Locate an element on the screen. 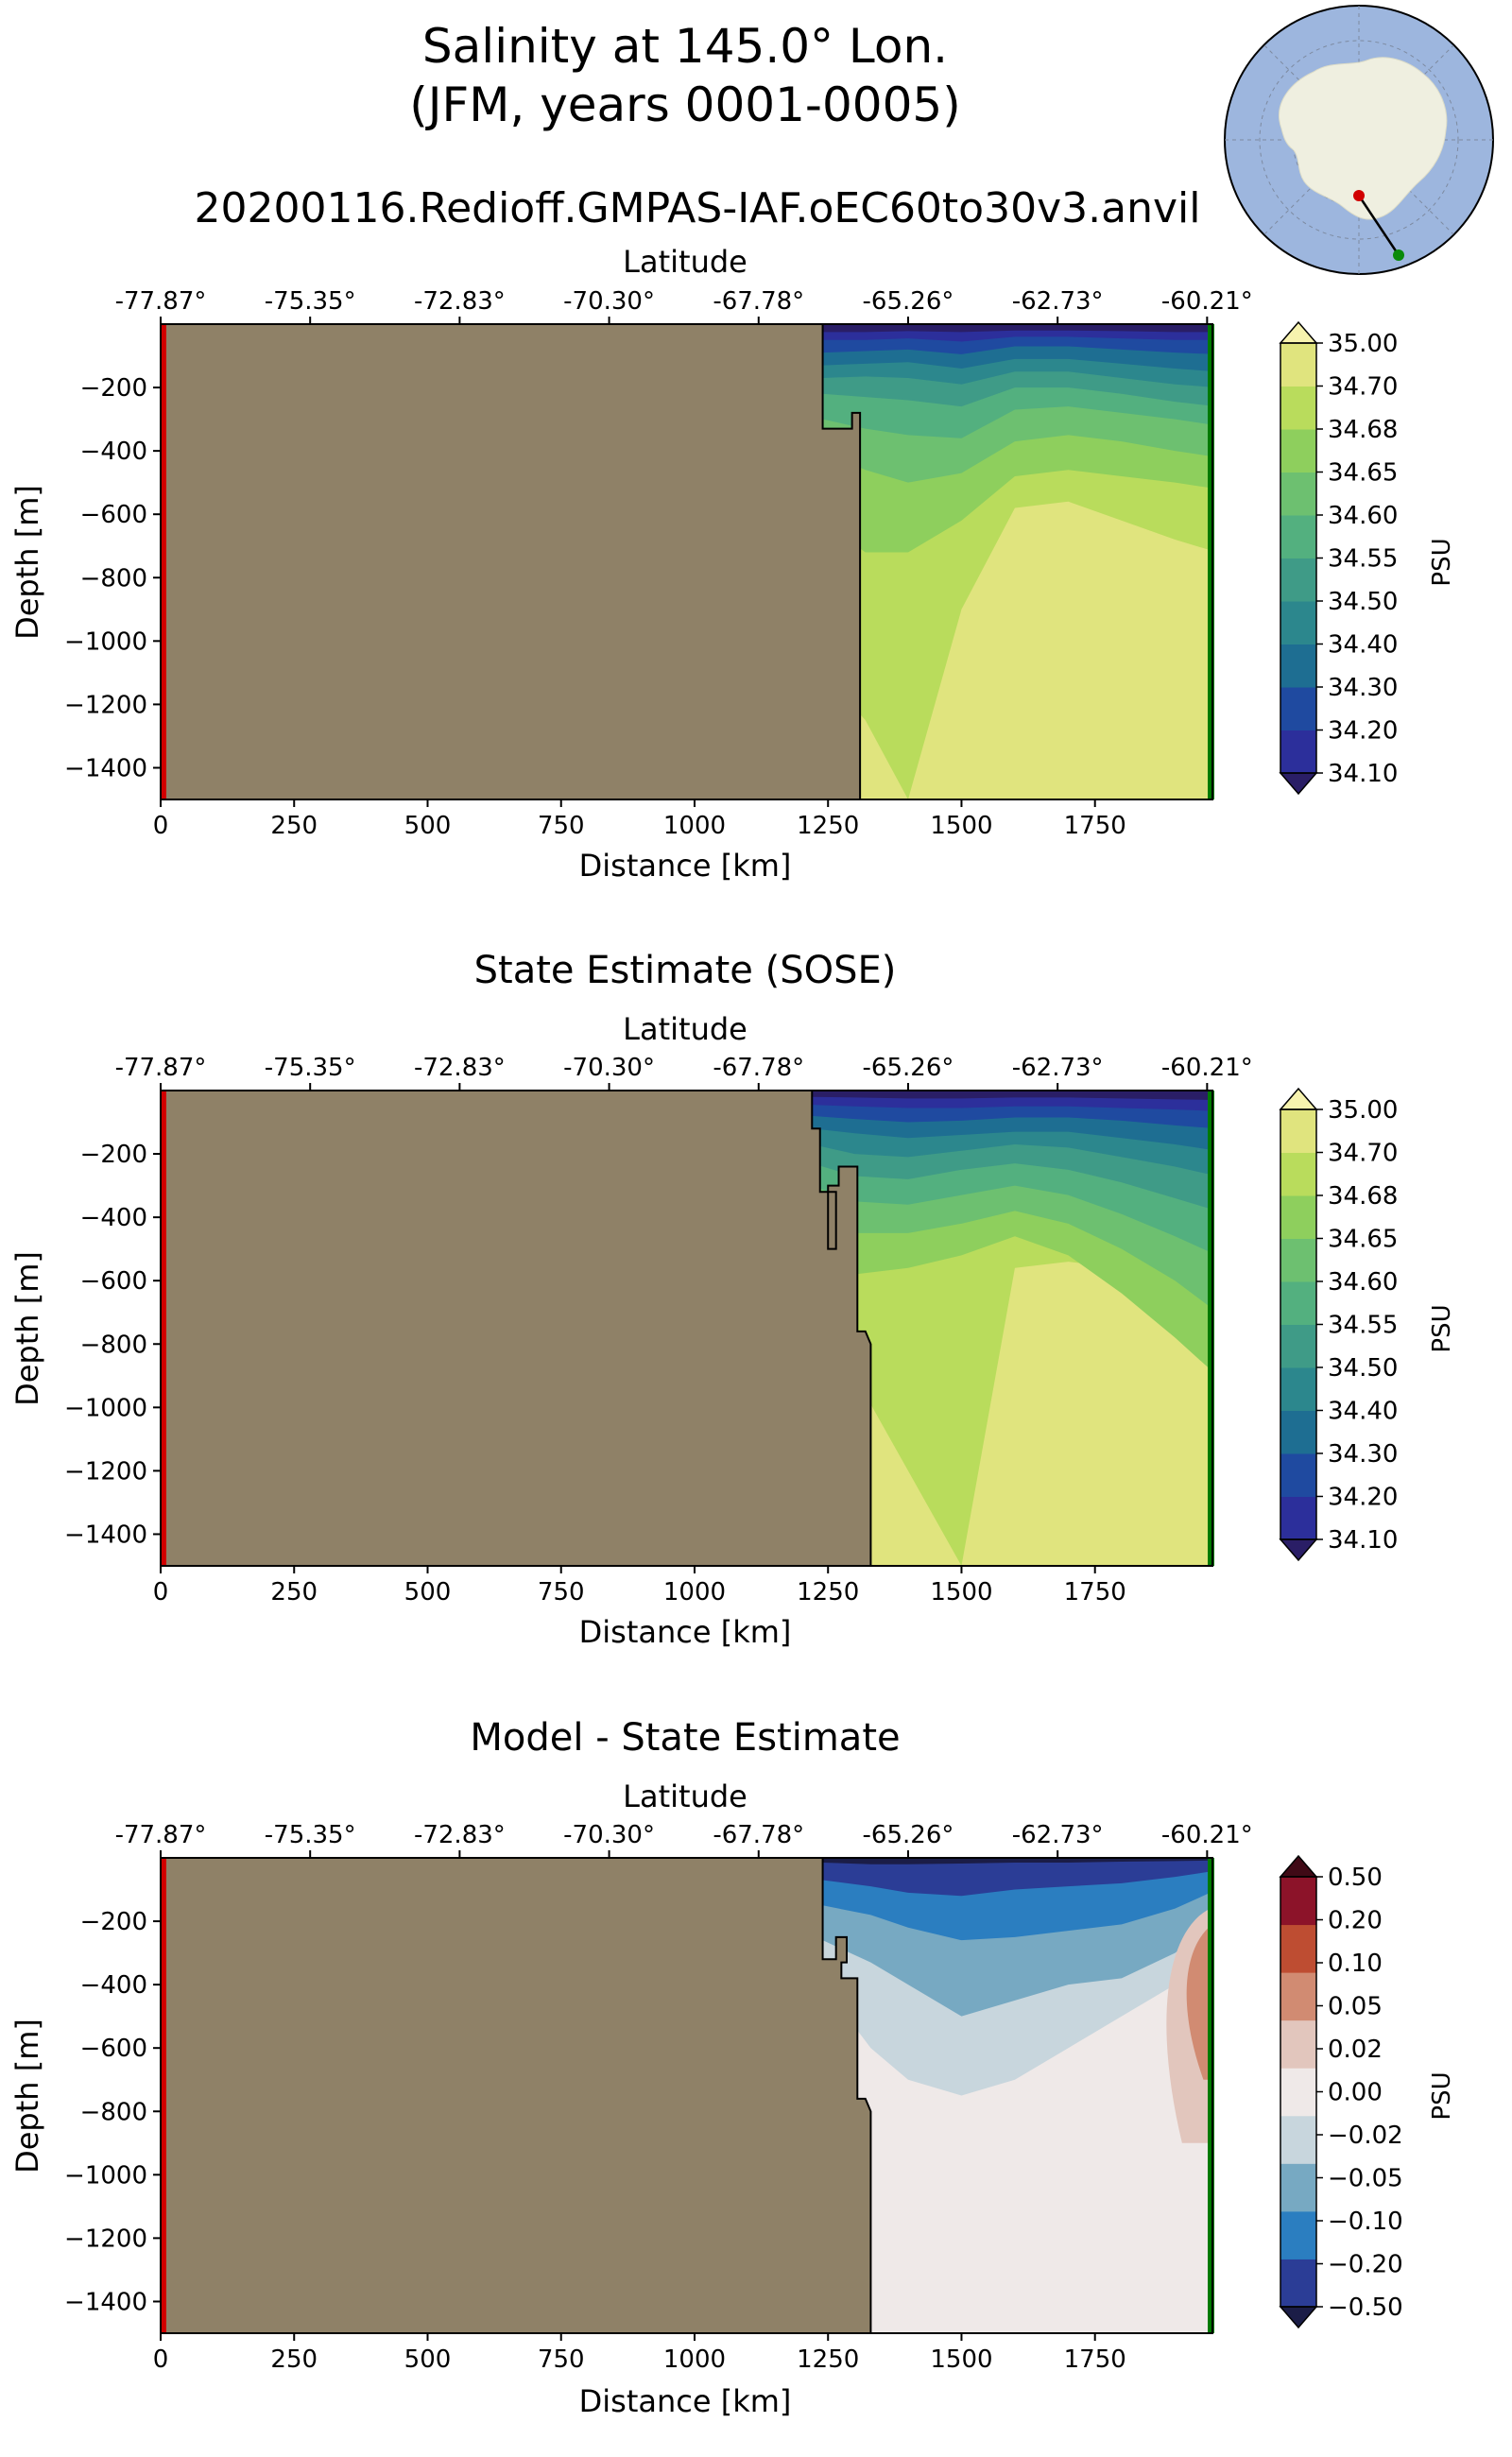  lat-tick-label: -72.83° is located at coordinates (460, 1068).